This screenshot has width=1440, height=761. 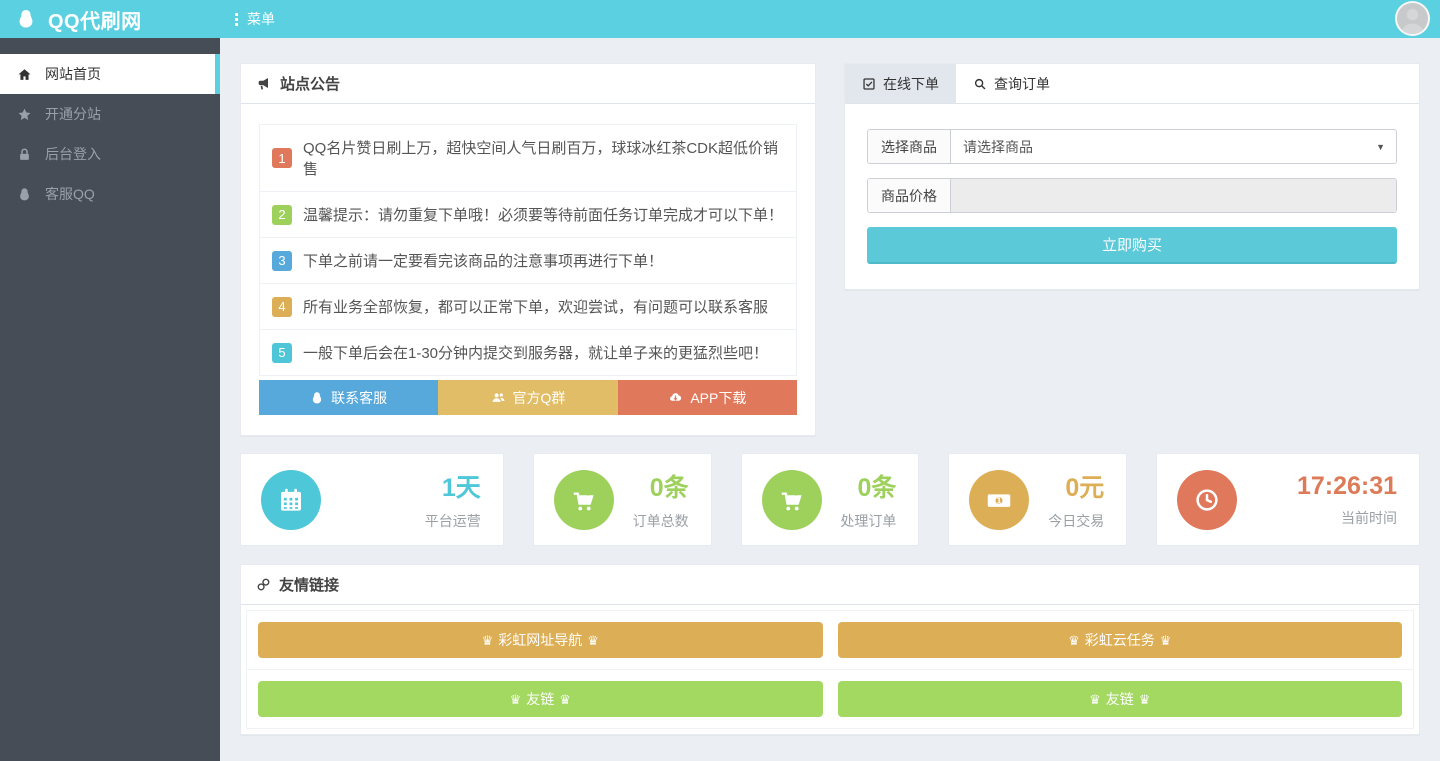 I want to click on money-icon: 1, so click(x=999, y=499).